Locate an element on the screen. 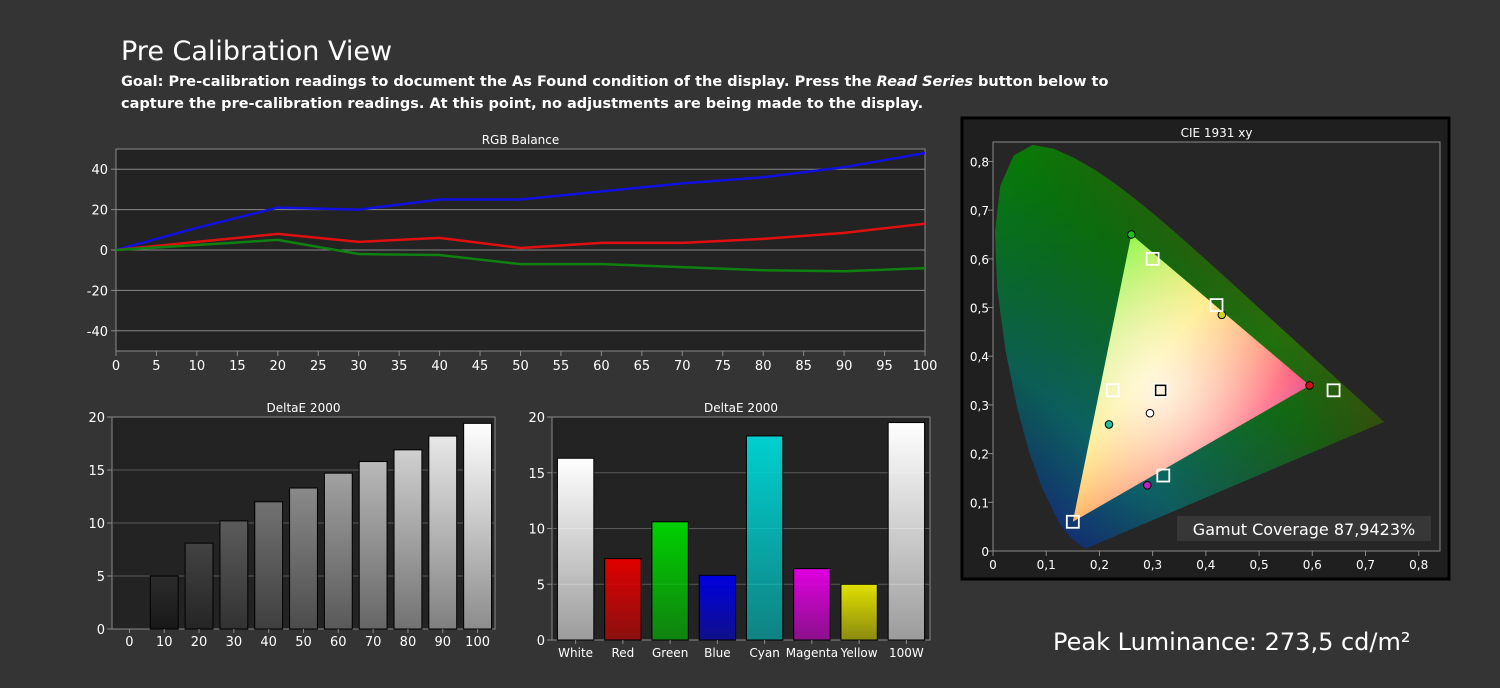 This screenshot has height=688, width=1500. cie-ytick-label: 0,1 is located at coordinates (979, 503).